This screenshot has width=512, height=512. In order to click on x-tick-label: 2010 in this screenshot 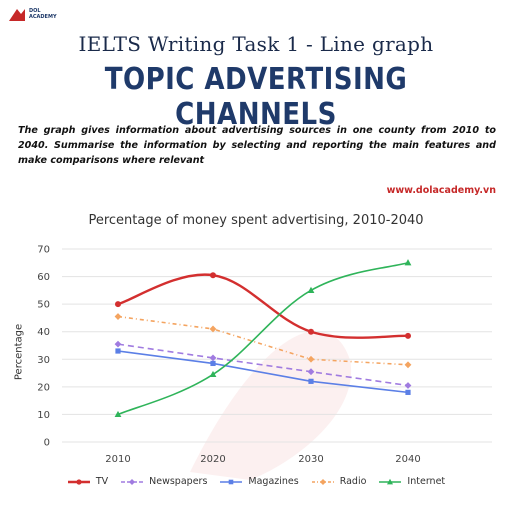, I will do `click(117, 459)`.